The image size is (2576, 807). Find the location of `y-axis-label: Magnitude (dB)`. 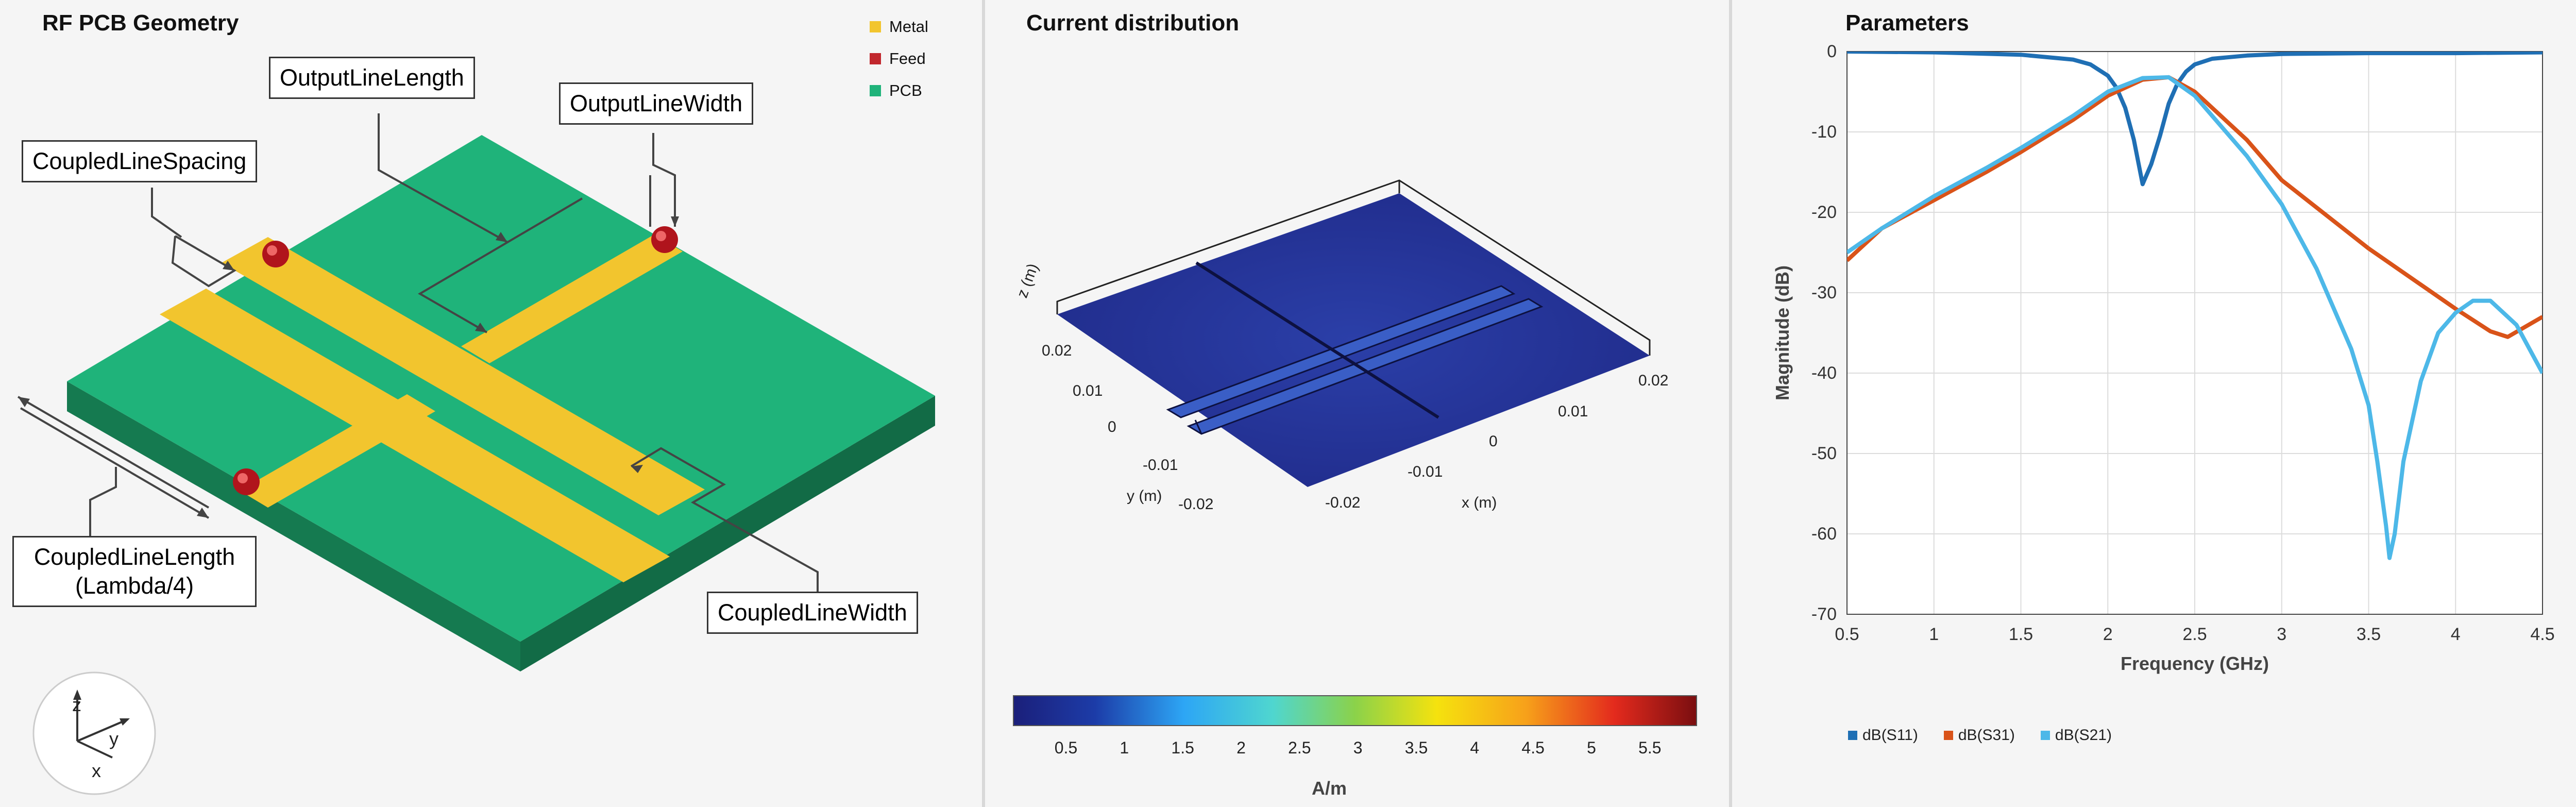

y-axis-label: Magnitude (dB) is located at coordinates (1783, 332).